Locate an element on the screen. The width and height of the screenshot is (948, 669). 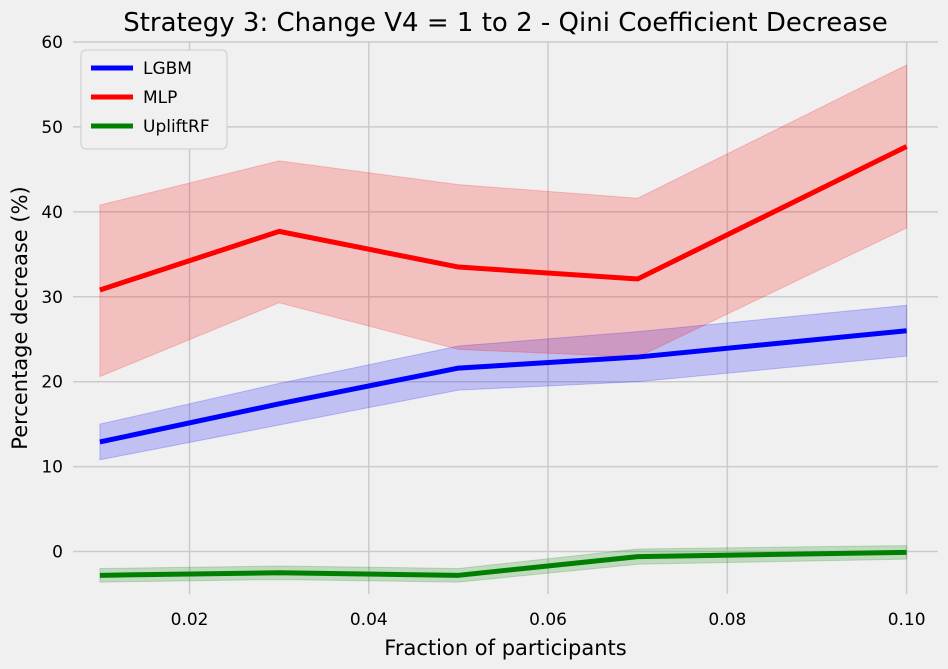
x-tick-label: 0.08 is located at coordinates (727, 620).